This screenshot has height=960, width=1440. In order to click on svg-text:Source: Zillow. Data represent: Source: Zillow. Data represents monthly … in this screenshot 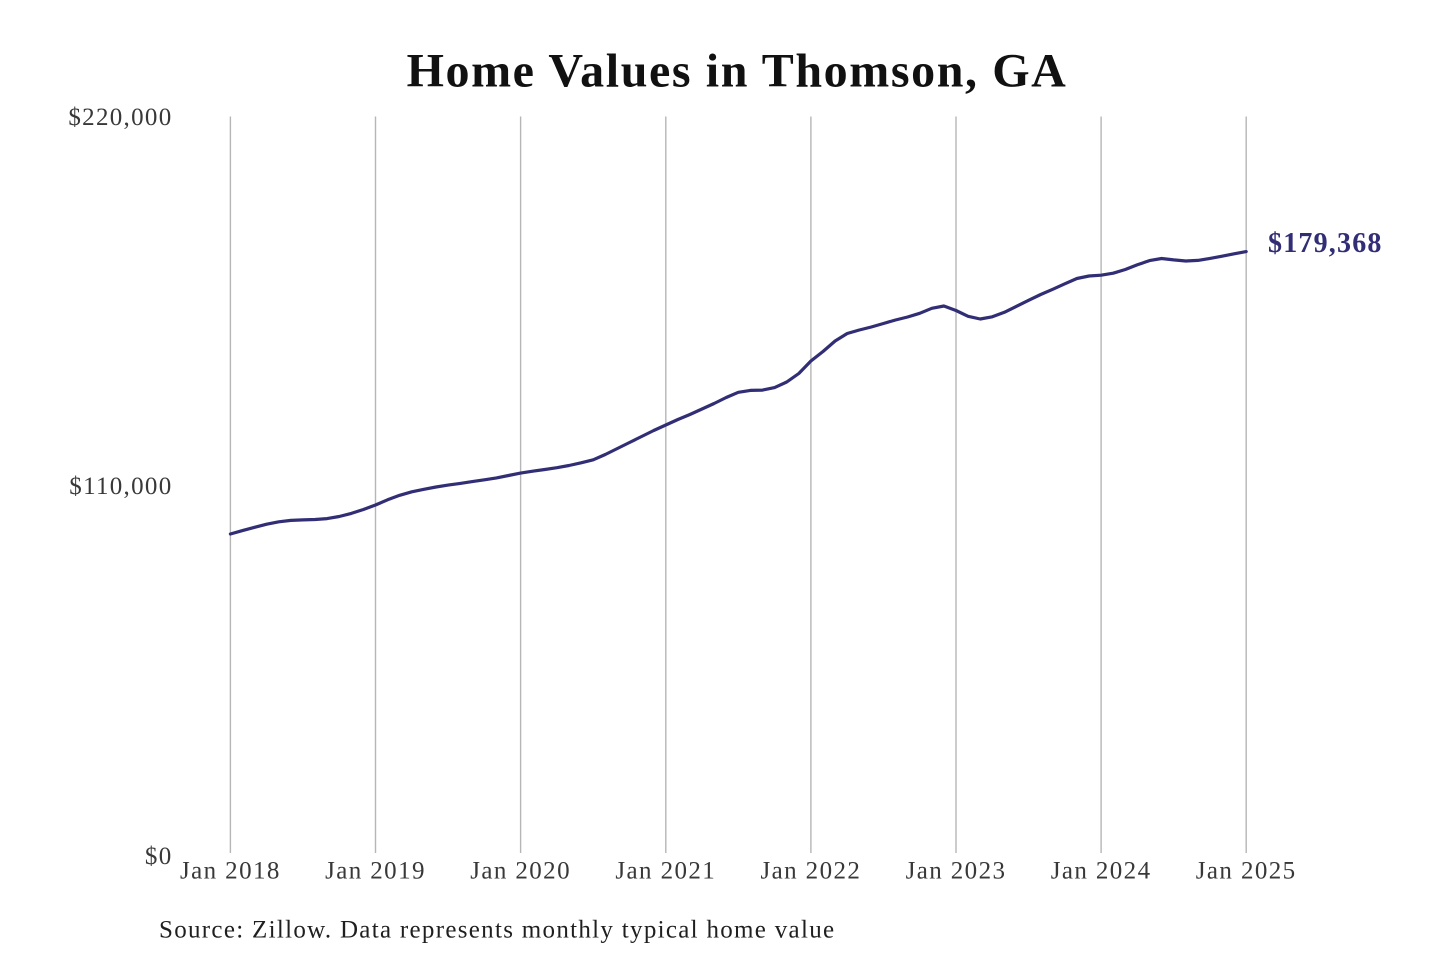, I will do `click(497, 930)`.